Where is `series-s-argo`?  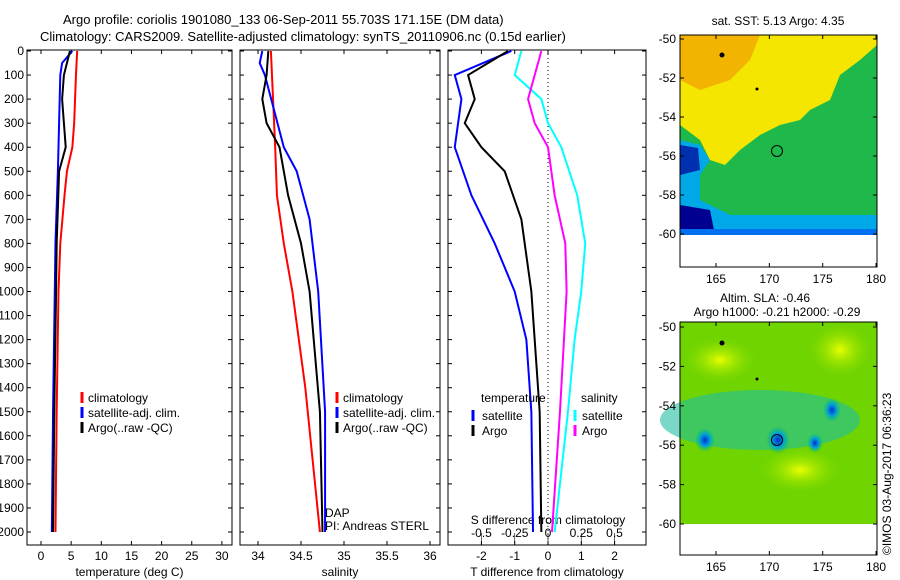
series-s-argo is located at coordinates (547, 291).